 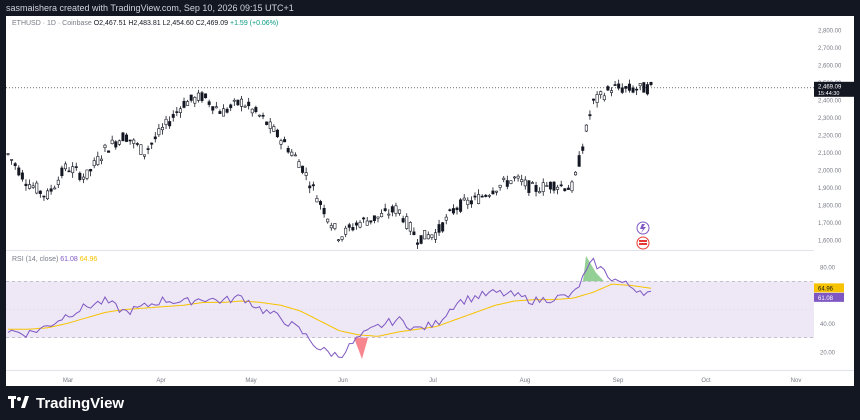 What do you see at coordinates (828, 353) in the screenshot?
I see `rsi-tick-label: 20.00` at bounding box center [828, 353].